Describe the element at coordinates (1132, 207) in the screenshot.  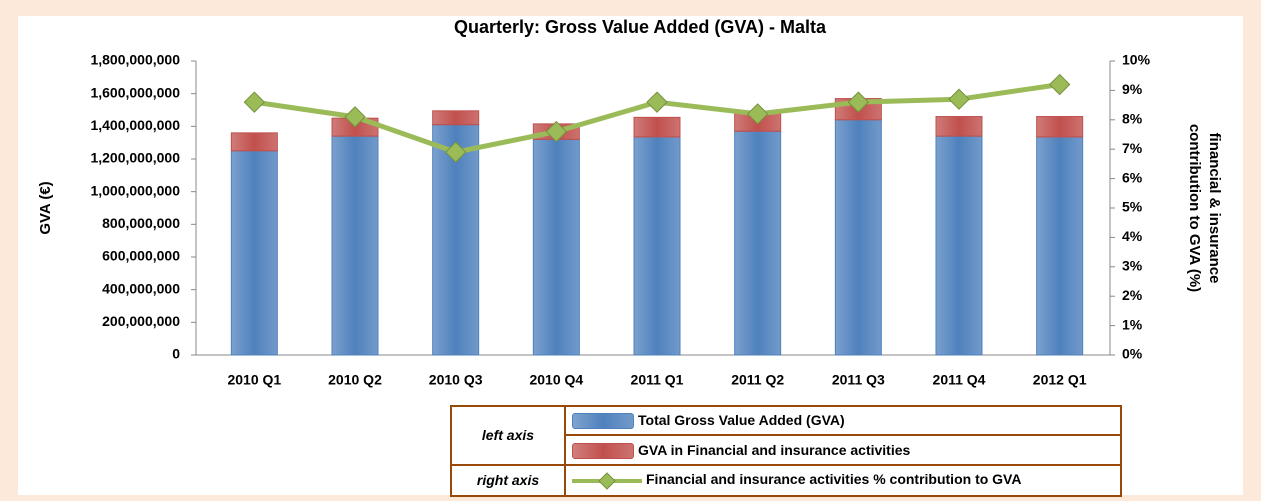
I see `y2-tick-label: 5%` at that location.